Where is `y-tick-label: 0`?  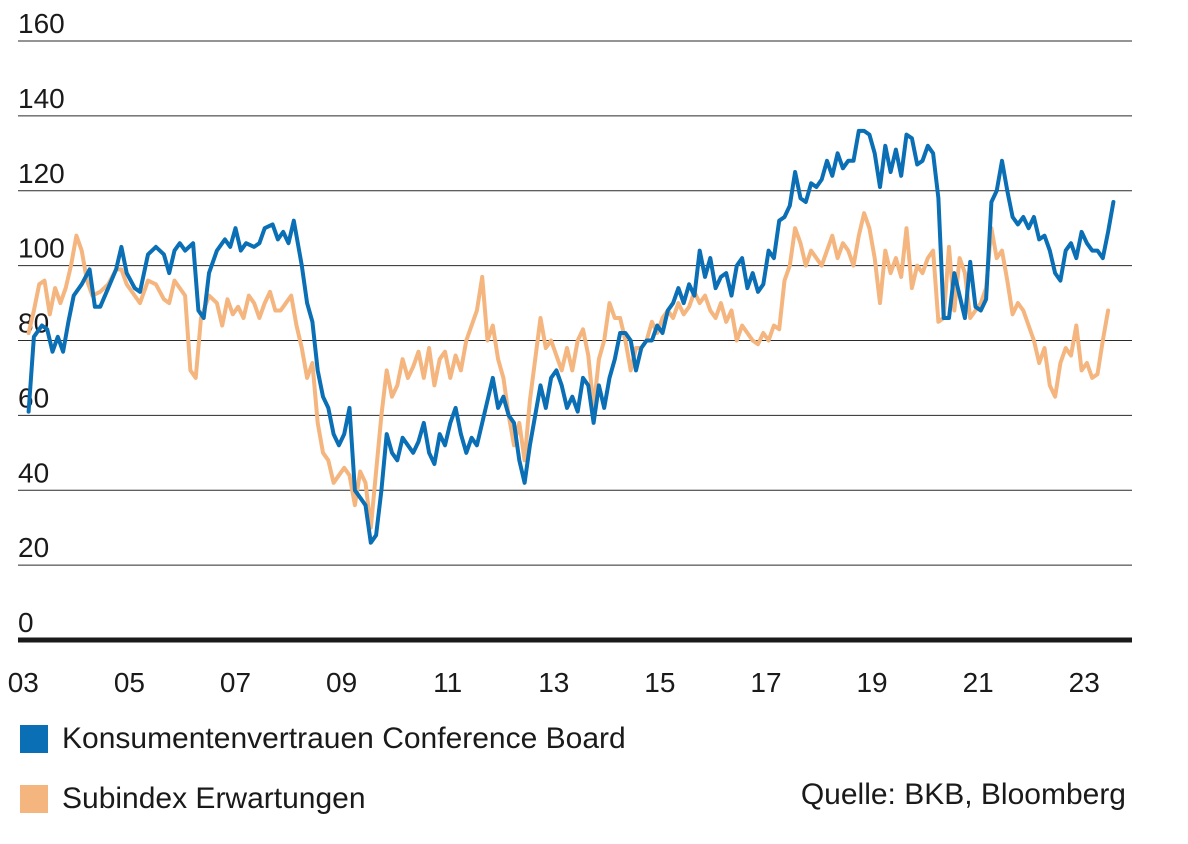 y-tick-label: 0 is located at coordinates (26, 622).